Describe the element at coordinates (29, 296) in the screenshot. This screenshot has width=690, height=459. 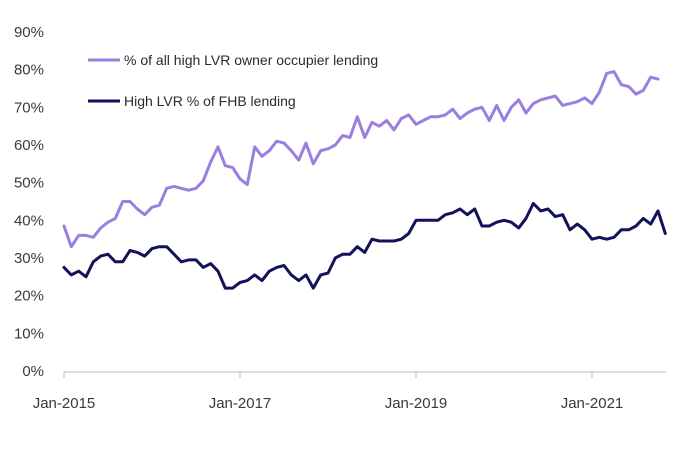
I see `y-tick-label: 20%` at that location.